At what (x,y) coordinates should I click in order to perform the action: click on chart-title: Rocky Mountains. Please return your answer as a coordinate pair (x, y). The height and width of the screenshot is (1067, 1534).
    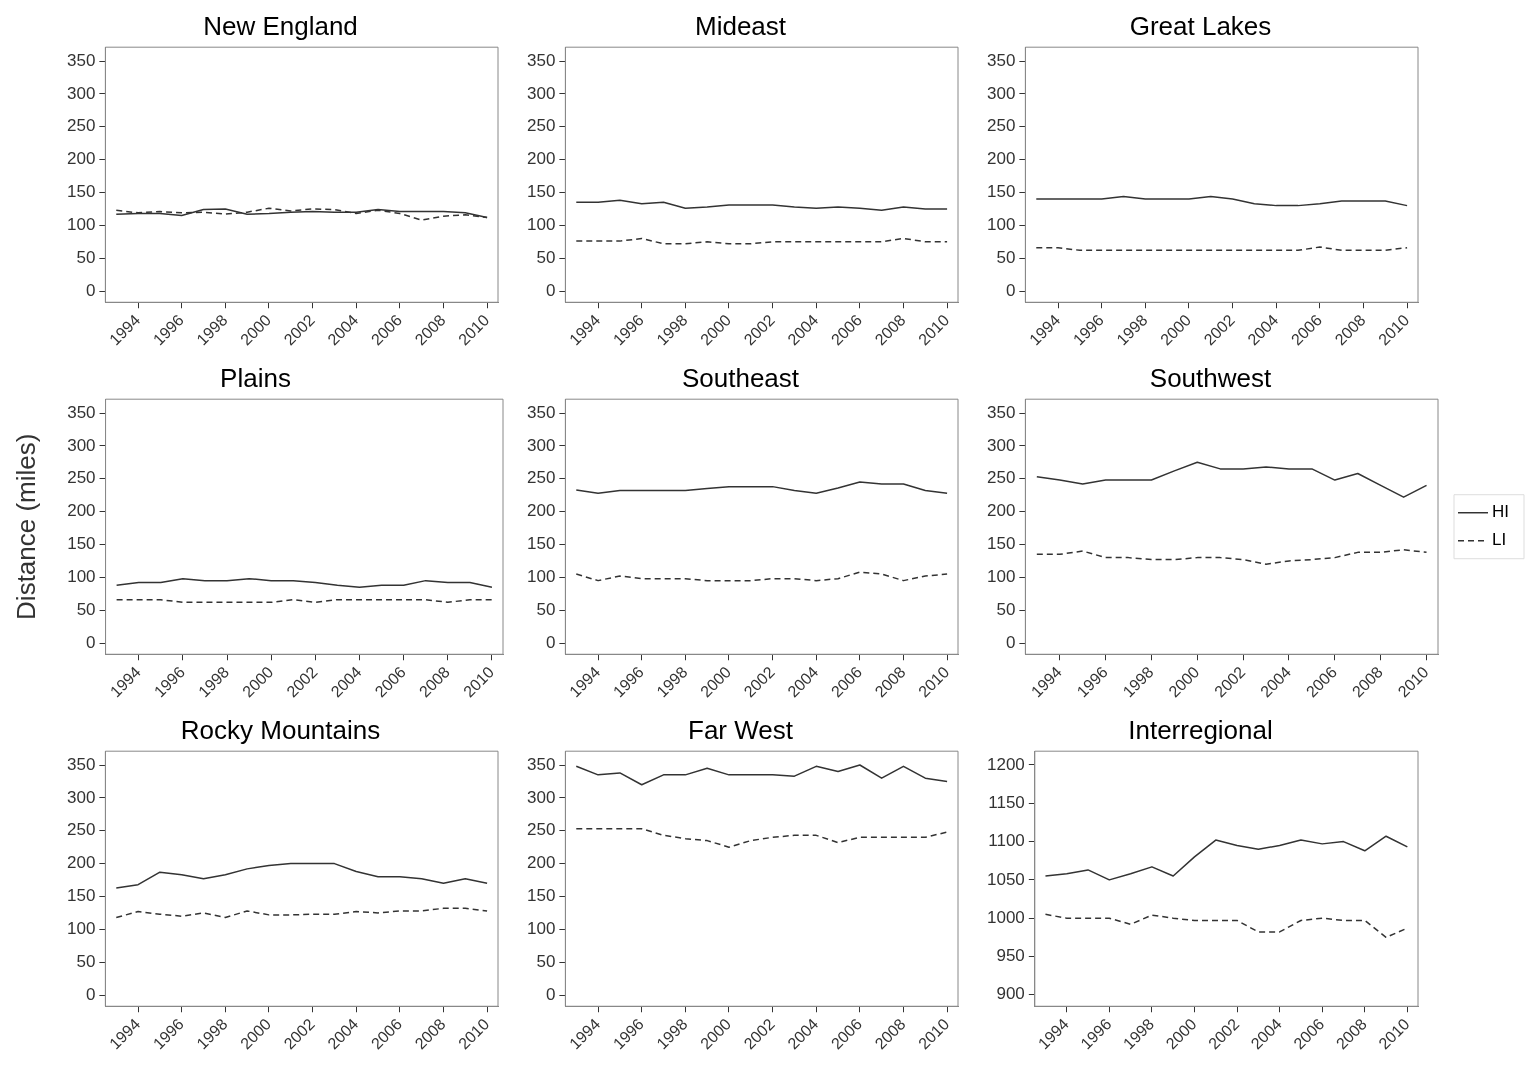
    Looking at the image, I should click on (280, 729).